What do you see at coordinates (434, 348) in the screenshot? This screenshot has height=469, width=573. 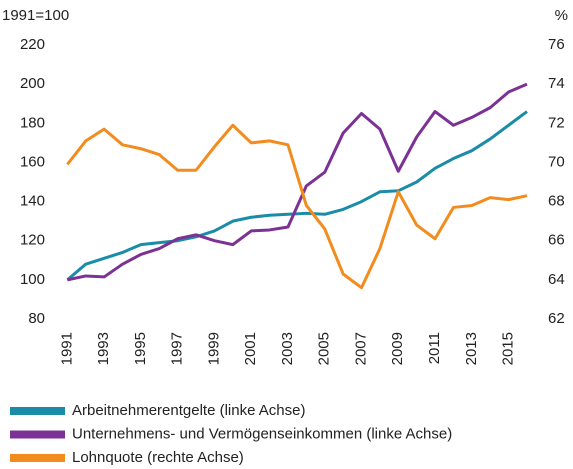 I see `x-tick-label: 2011` at bounding box center [434, 348].